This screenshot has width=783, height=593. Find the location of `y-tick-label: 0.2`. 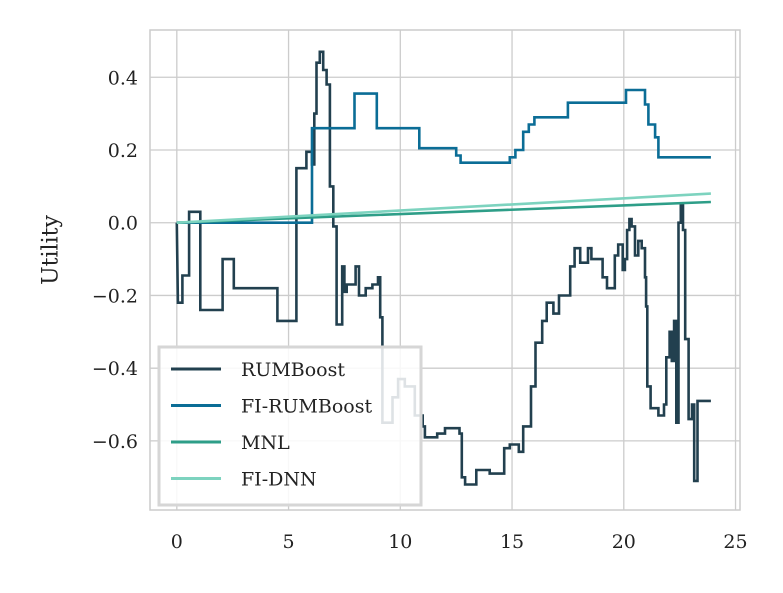

y-tick-label: 0.2 is located at coordinates (123, 151).